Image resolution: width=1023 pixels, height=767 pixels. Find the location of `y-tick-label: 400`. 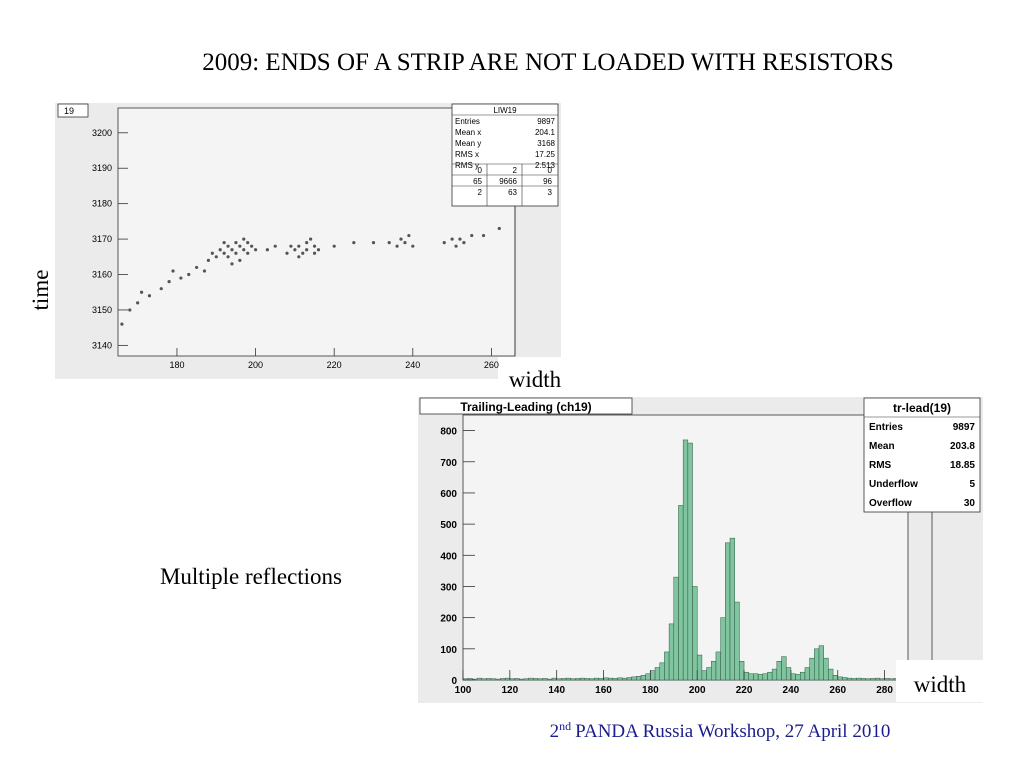

y-tick-label: 400 is located at coordinates (448, 556).